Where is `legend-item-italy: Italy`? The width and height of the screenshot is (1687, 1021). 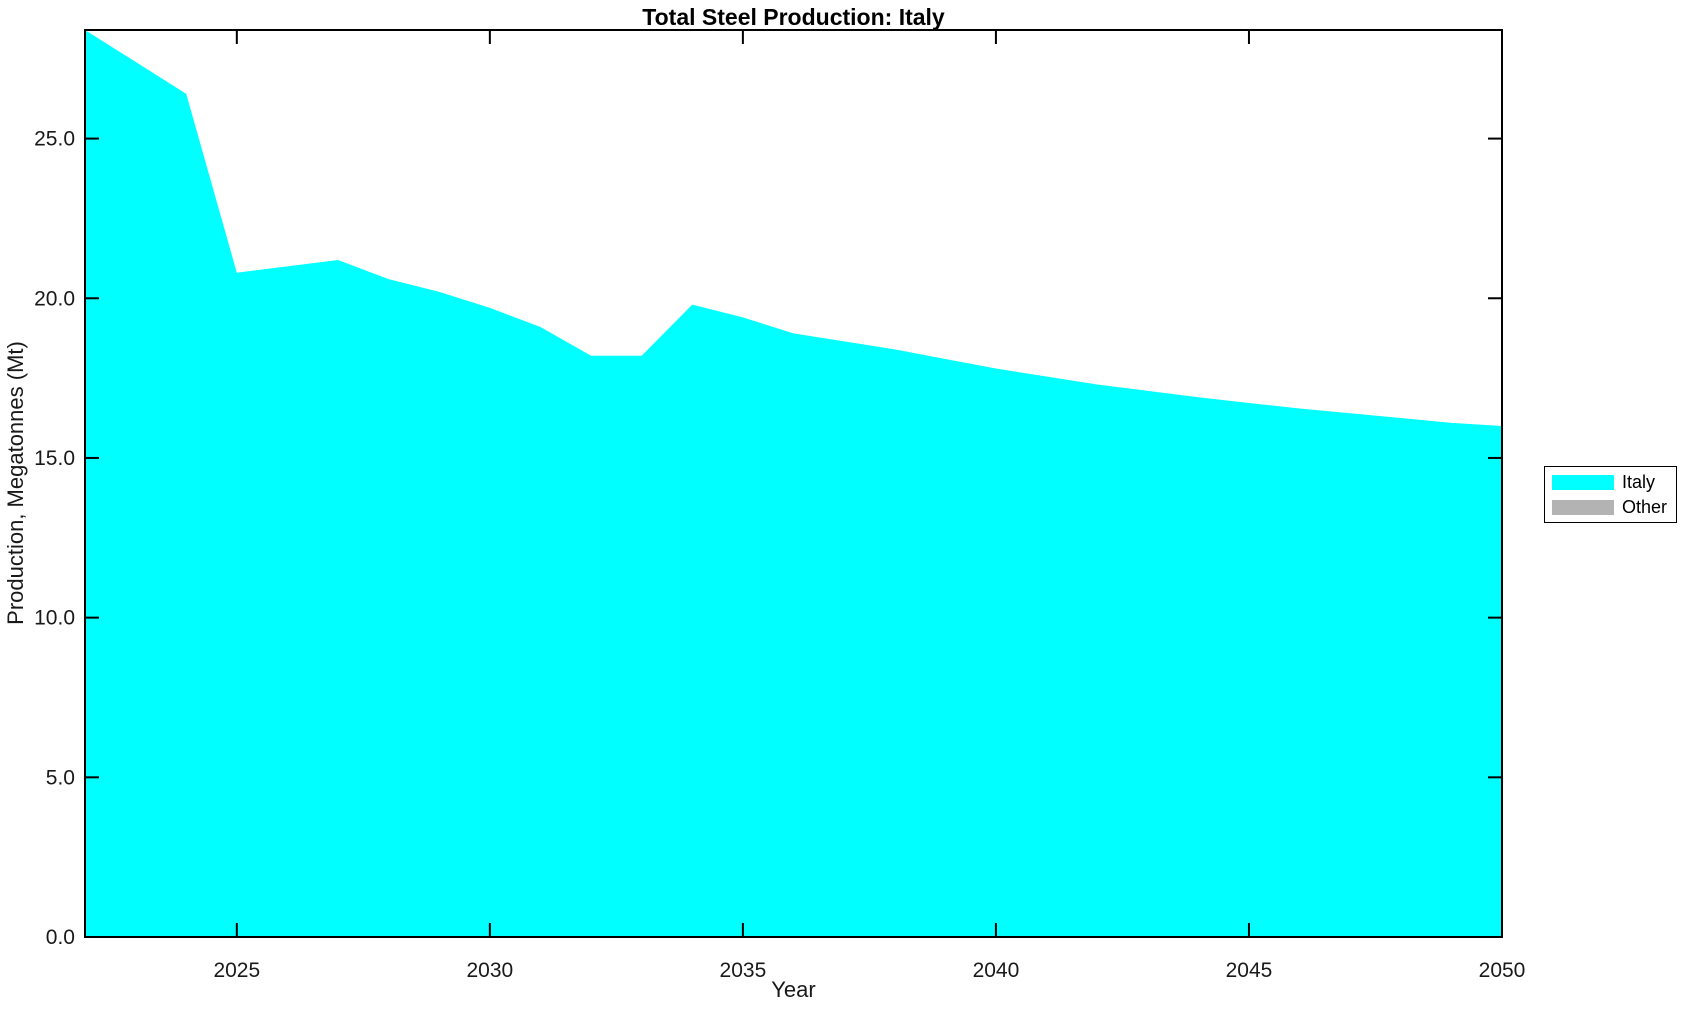 legend-item-italy: Italy is located at coordinates (1611, 482).